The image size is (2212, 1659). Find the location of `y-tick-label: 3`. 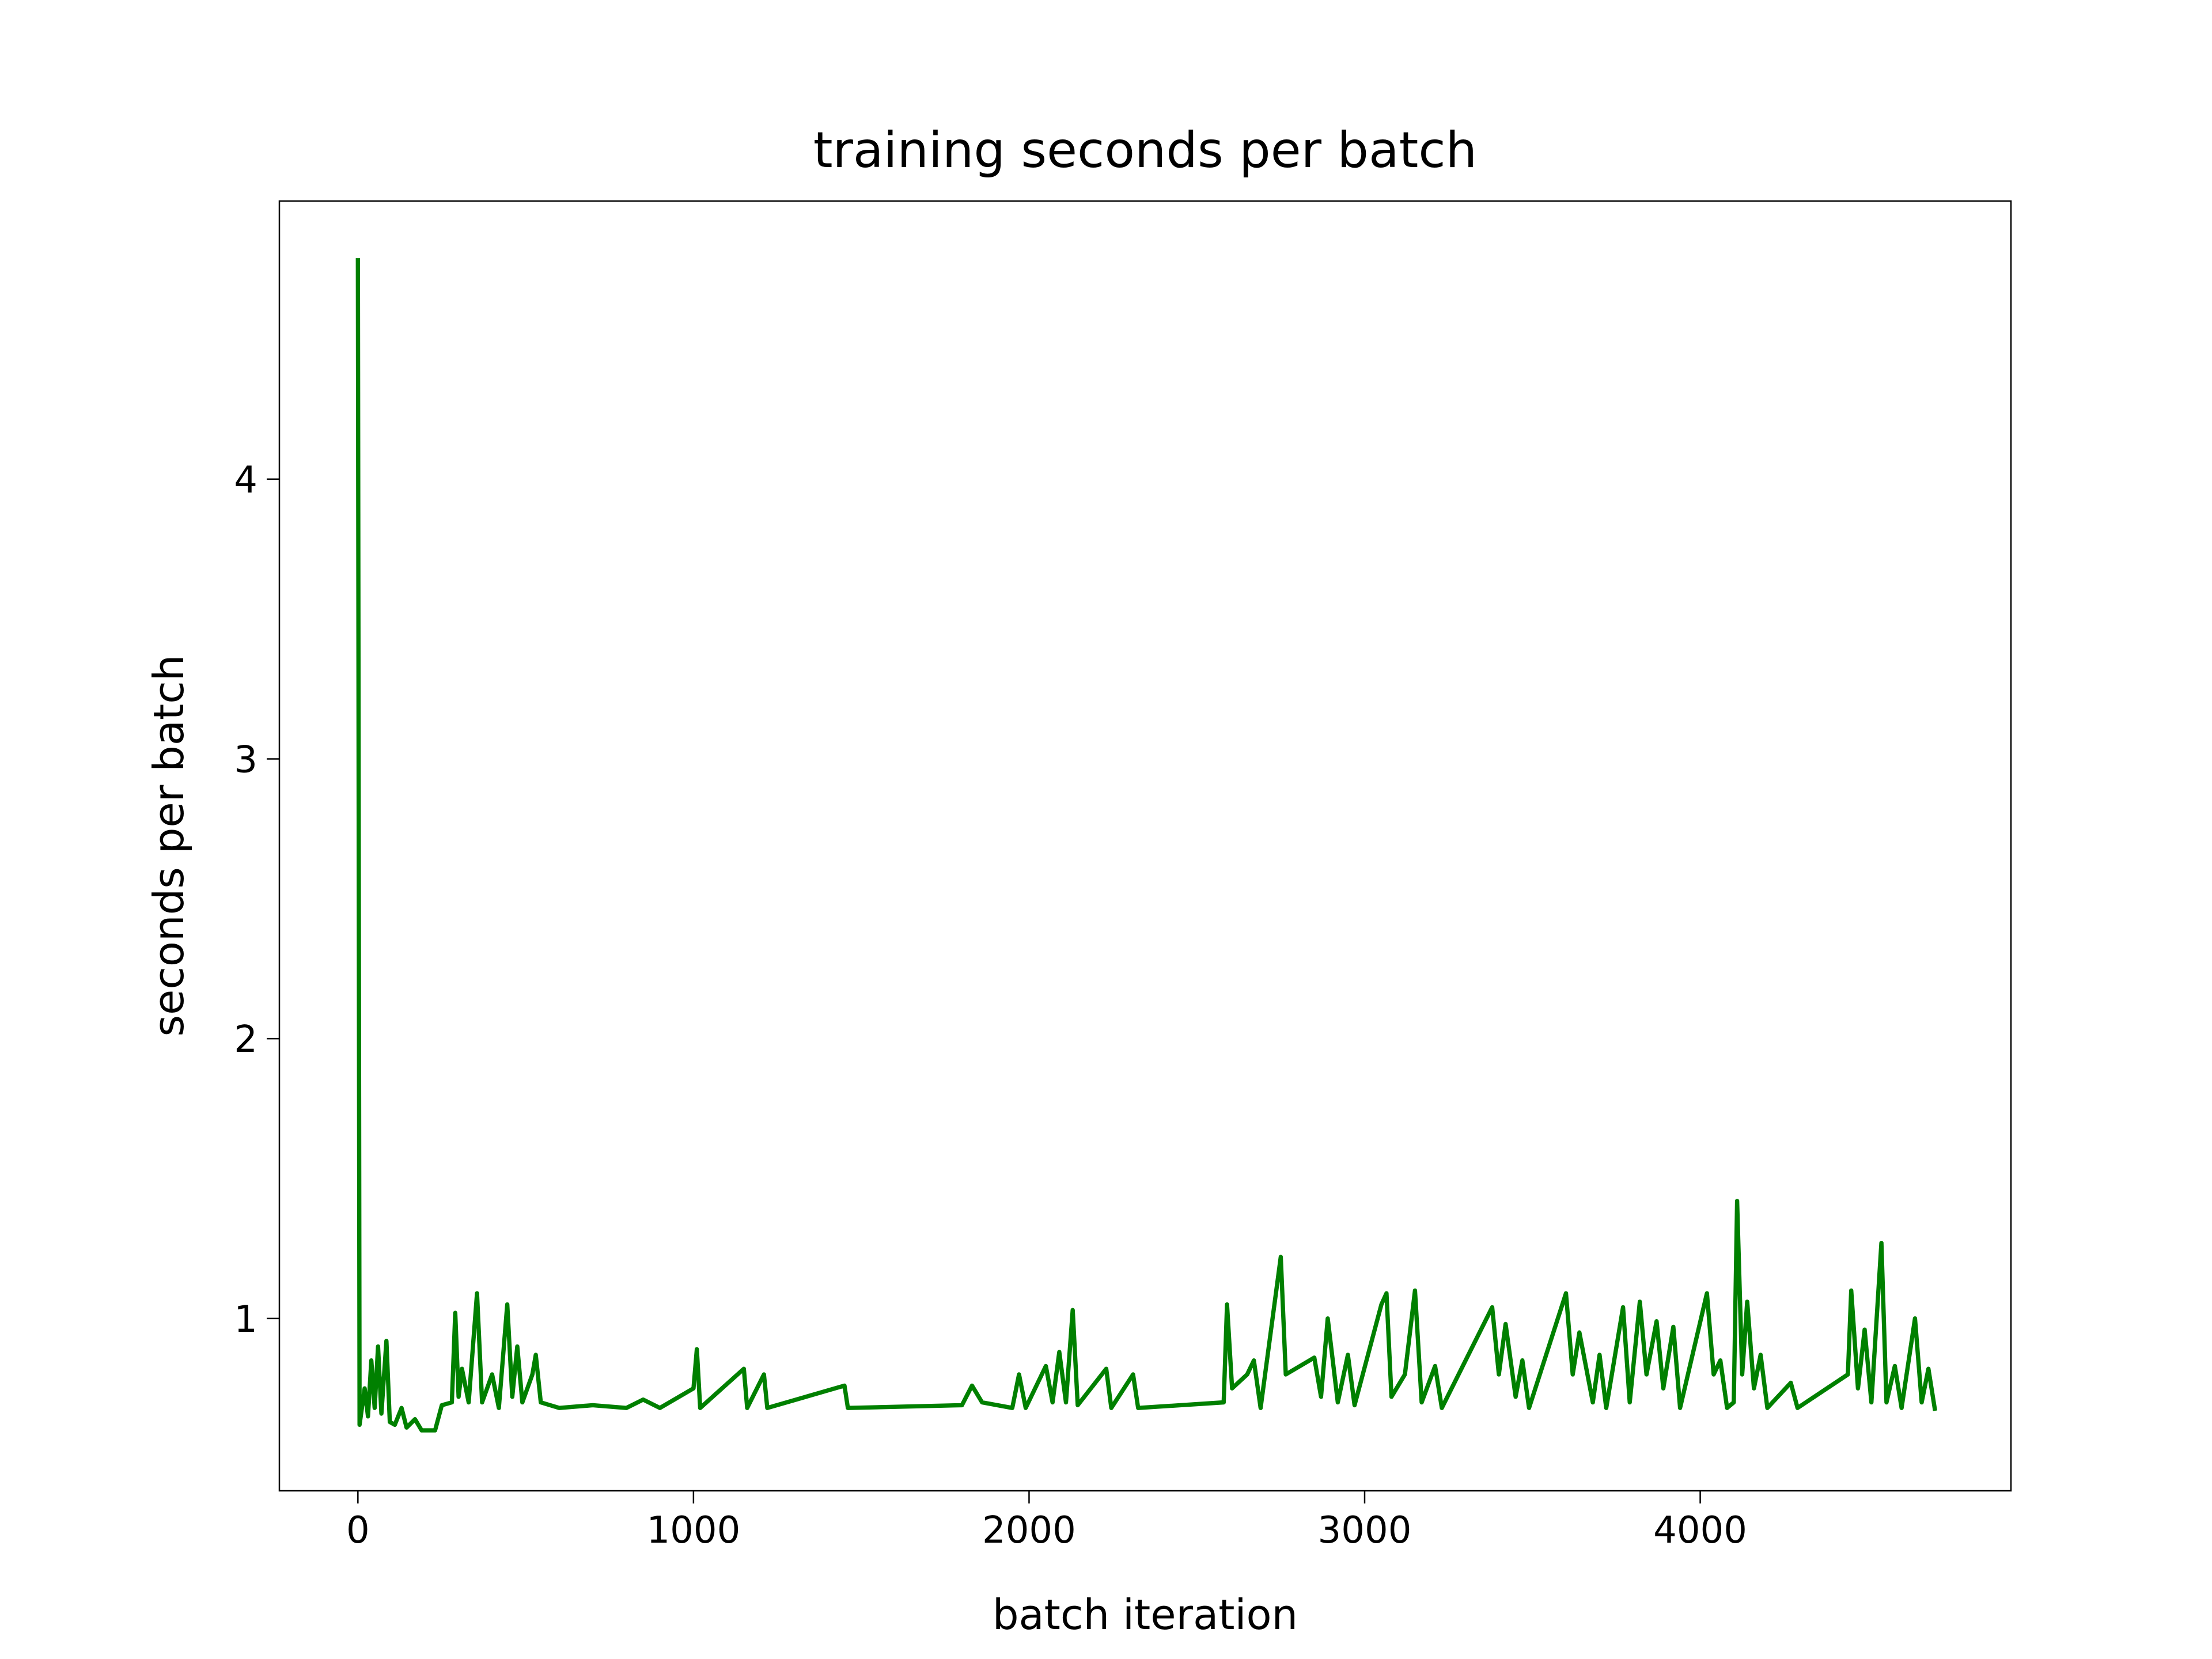

y-tick-label: 3 is located at coordinates (245, 759).